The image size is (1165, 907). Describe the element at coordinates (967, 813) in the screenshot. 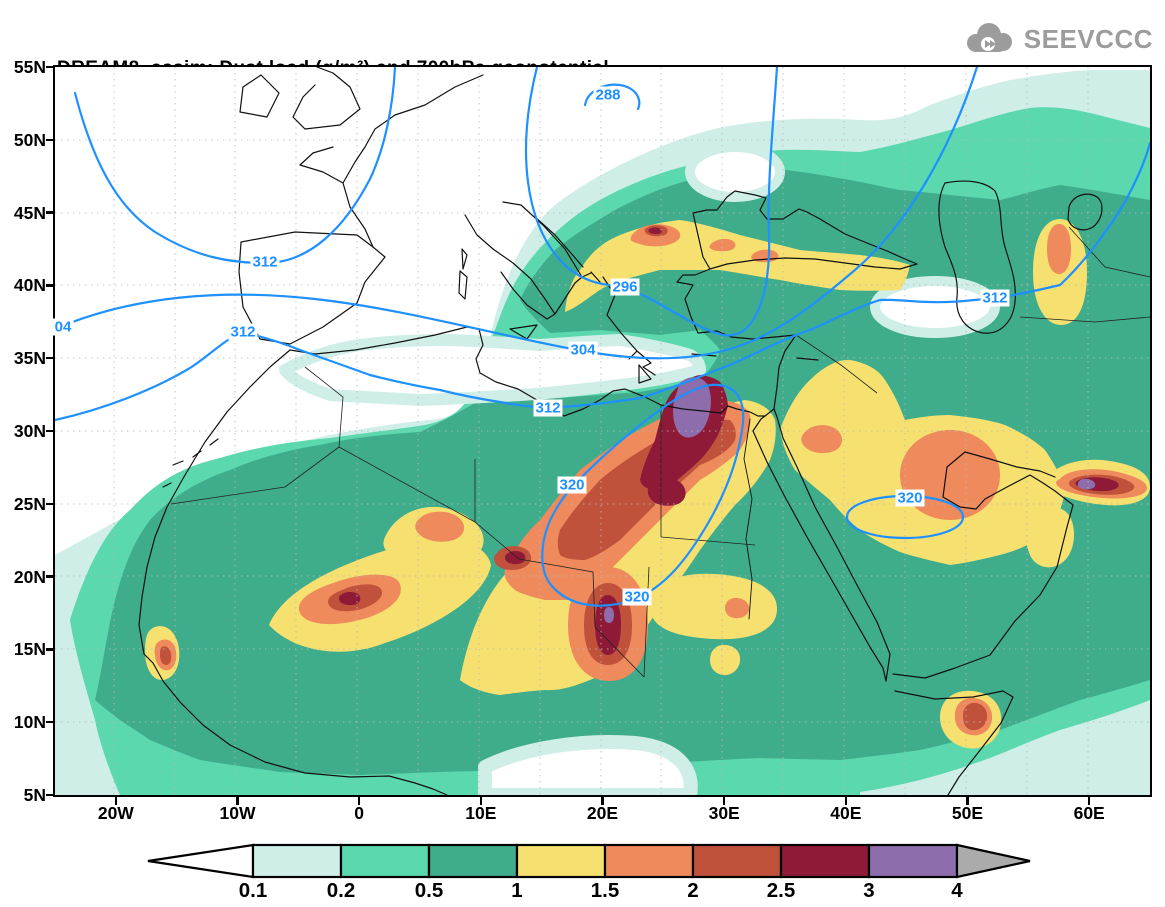

I see `lon-tick-label: 50E` at that location.